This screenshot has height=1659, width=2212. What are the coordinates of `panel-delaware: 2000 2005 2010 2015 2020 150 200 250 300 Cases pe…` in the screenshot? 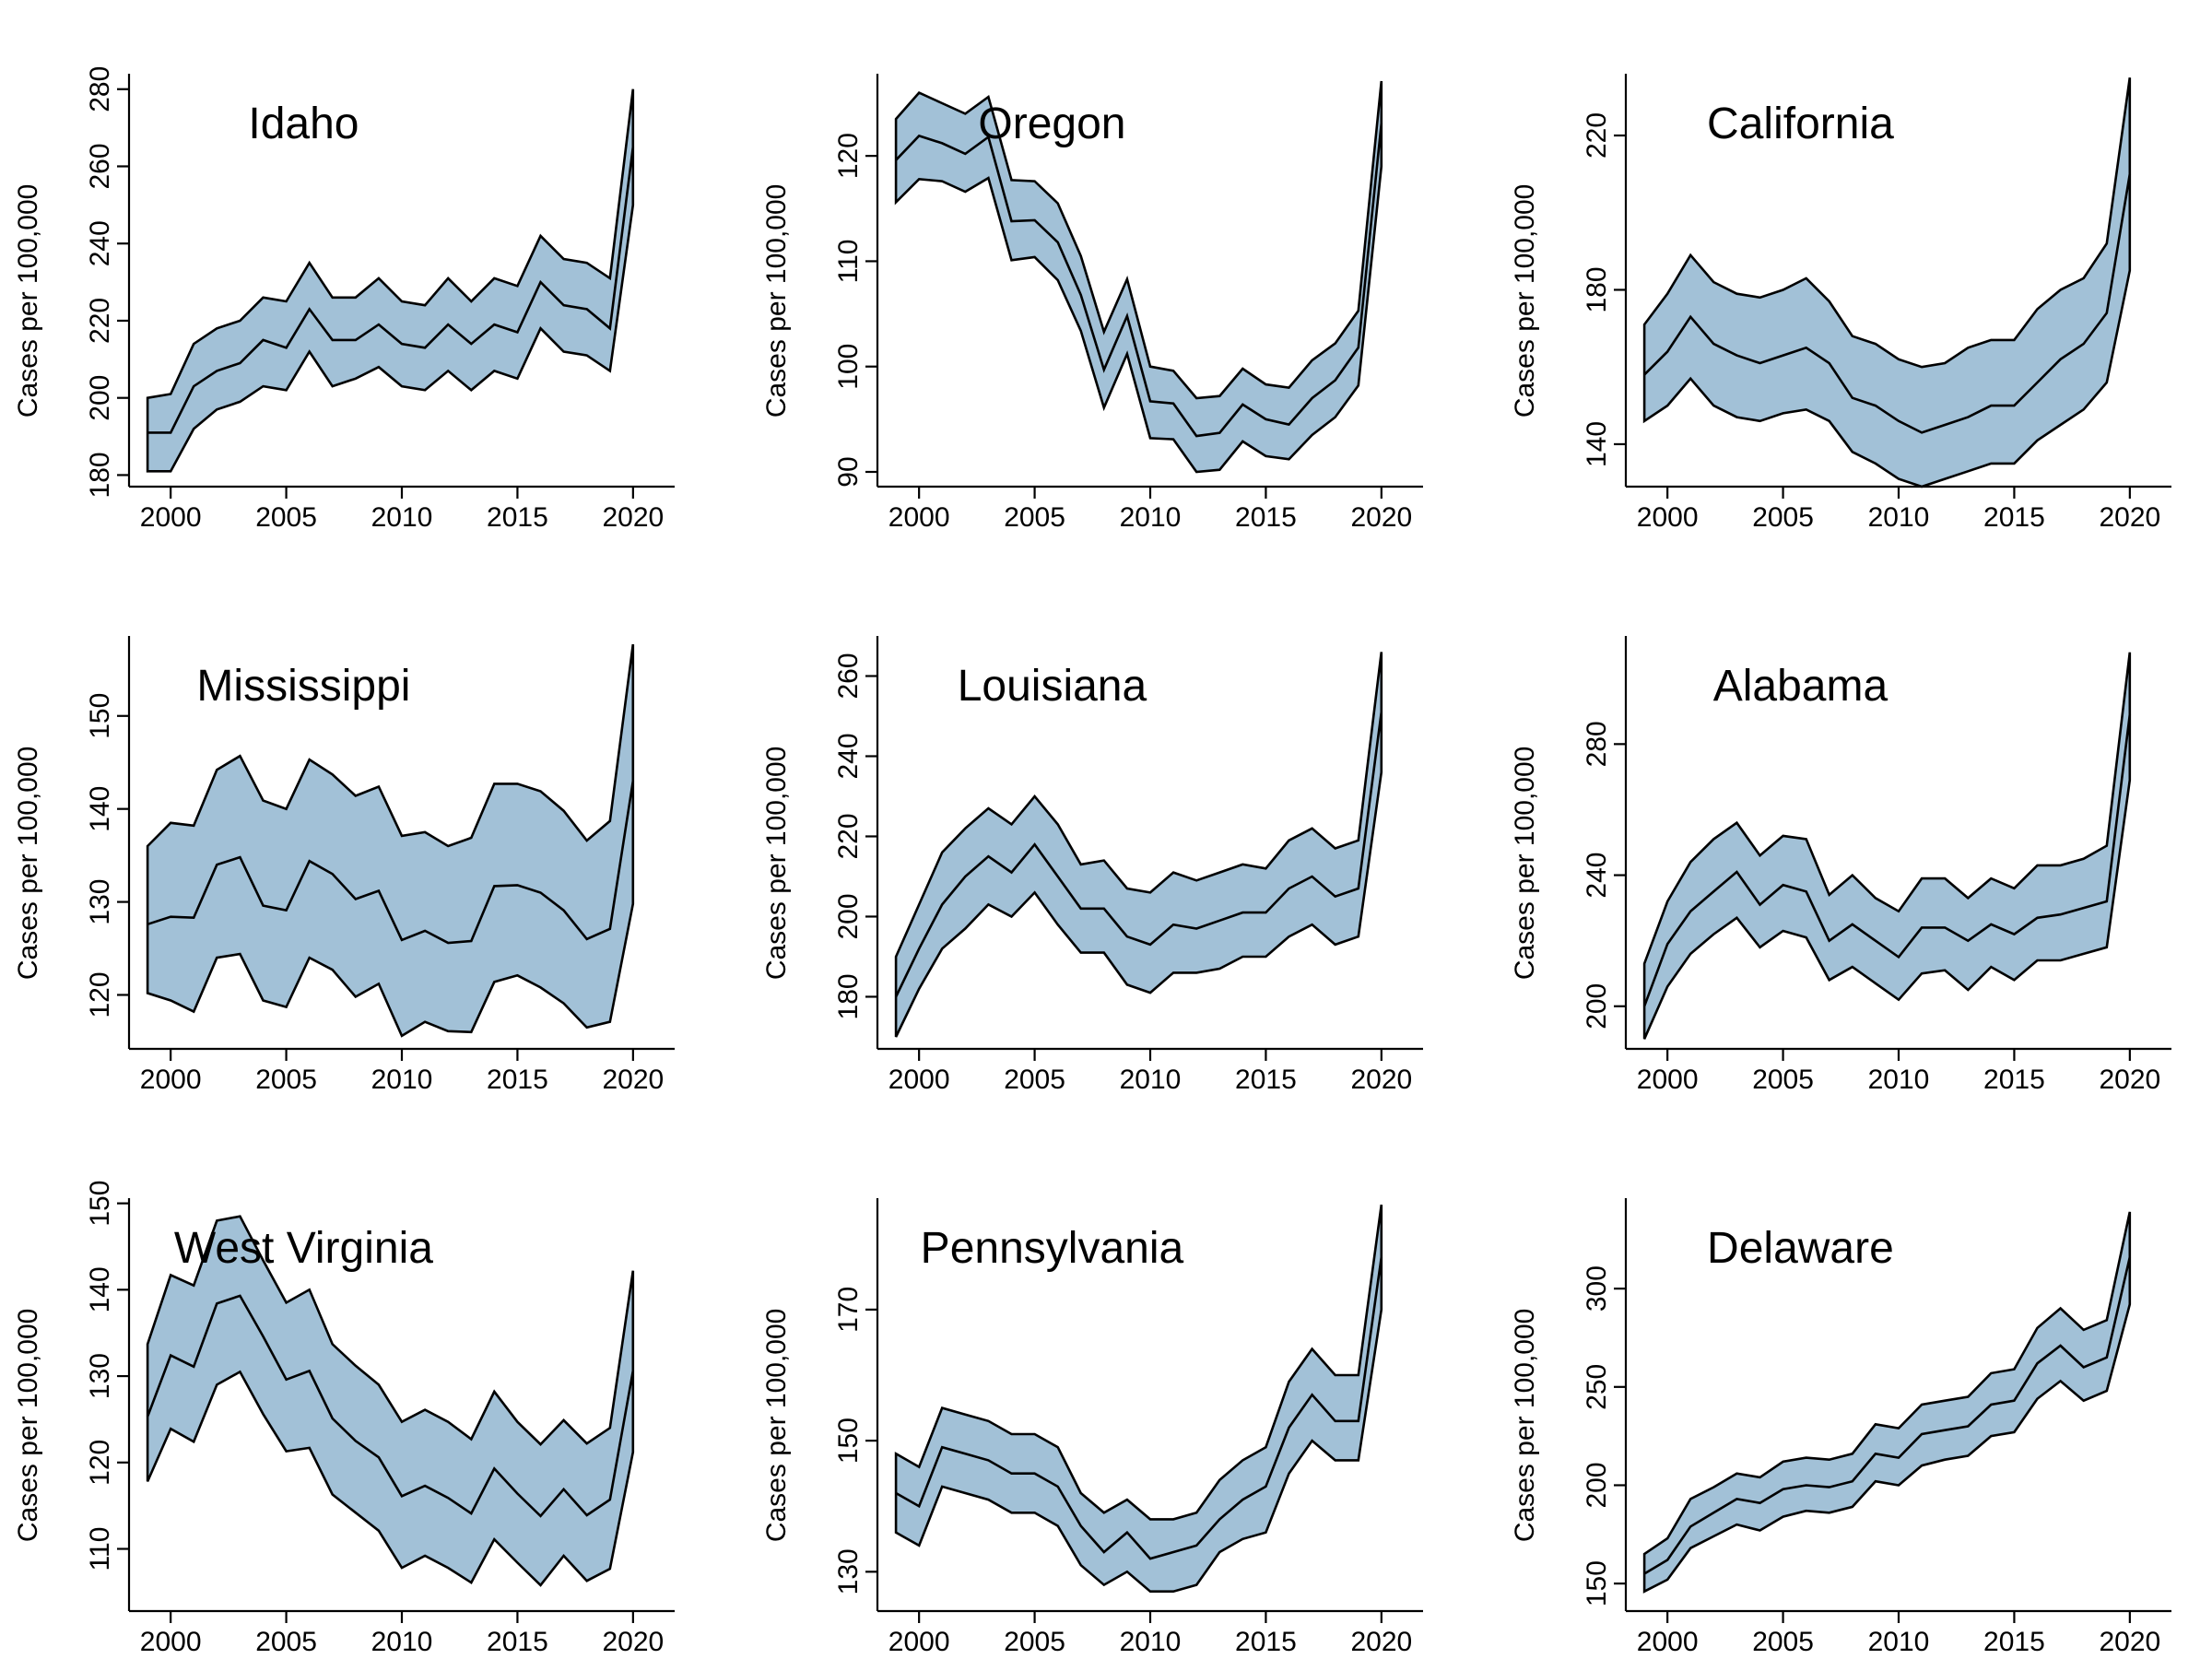 It's located at (1840, 1427).